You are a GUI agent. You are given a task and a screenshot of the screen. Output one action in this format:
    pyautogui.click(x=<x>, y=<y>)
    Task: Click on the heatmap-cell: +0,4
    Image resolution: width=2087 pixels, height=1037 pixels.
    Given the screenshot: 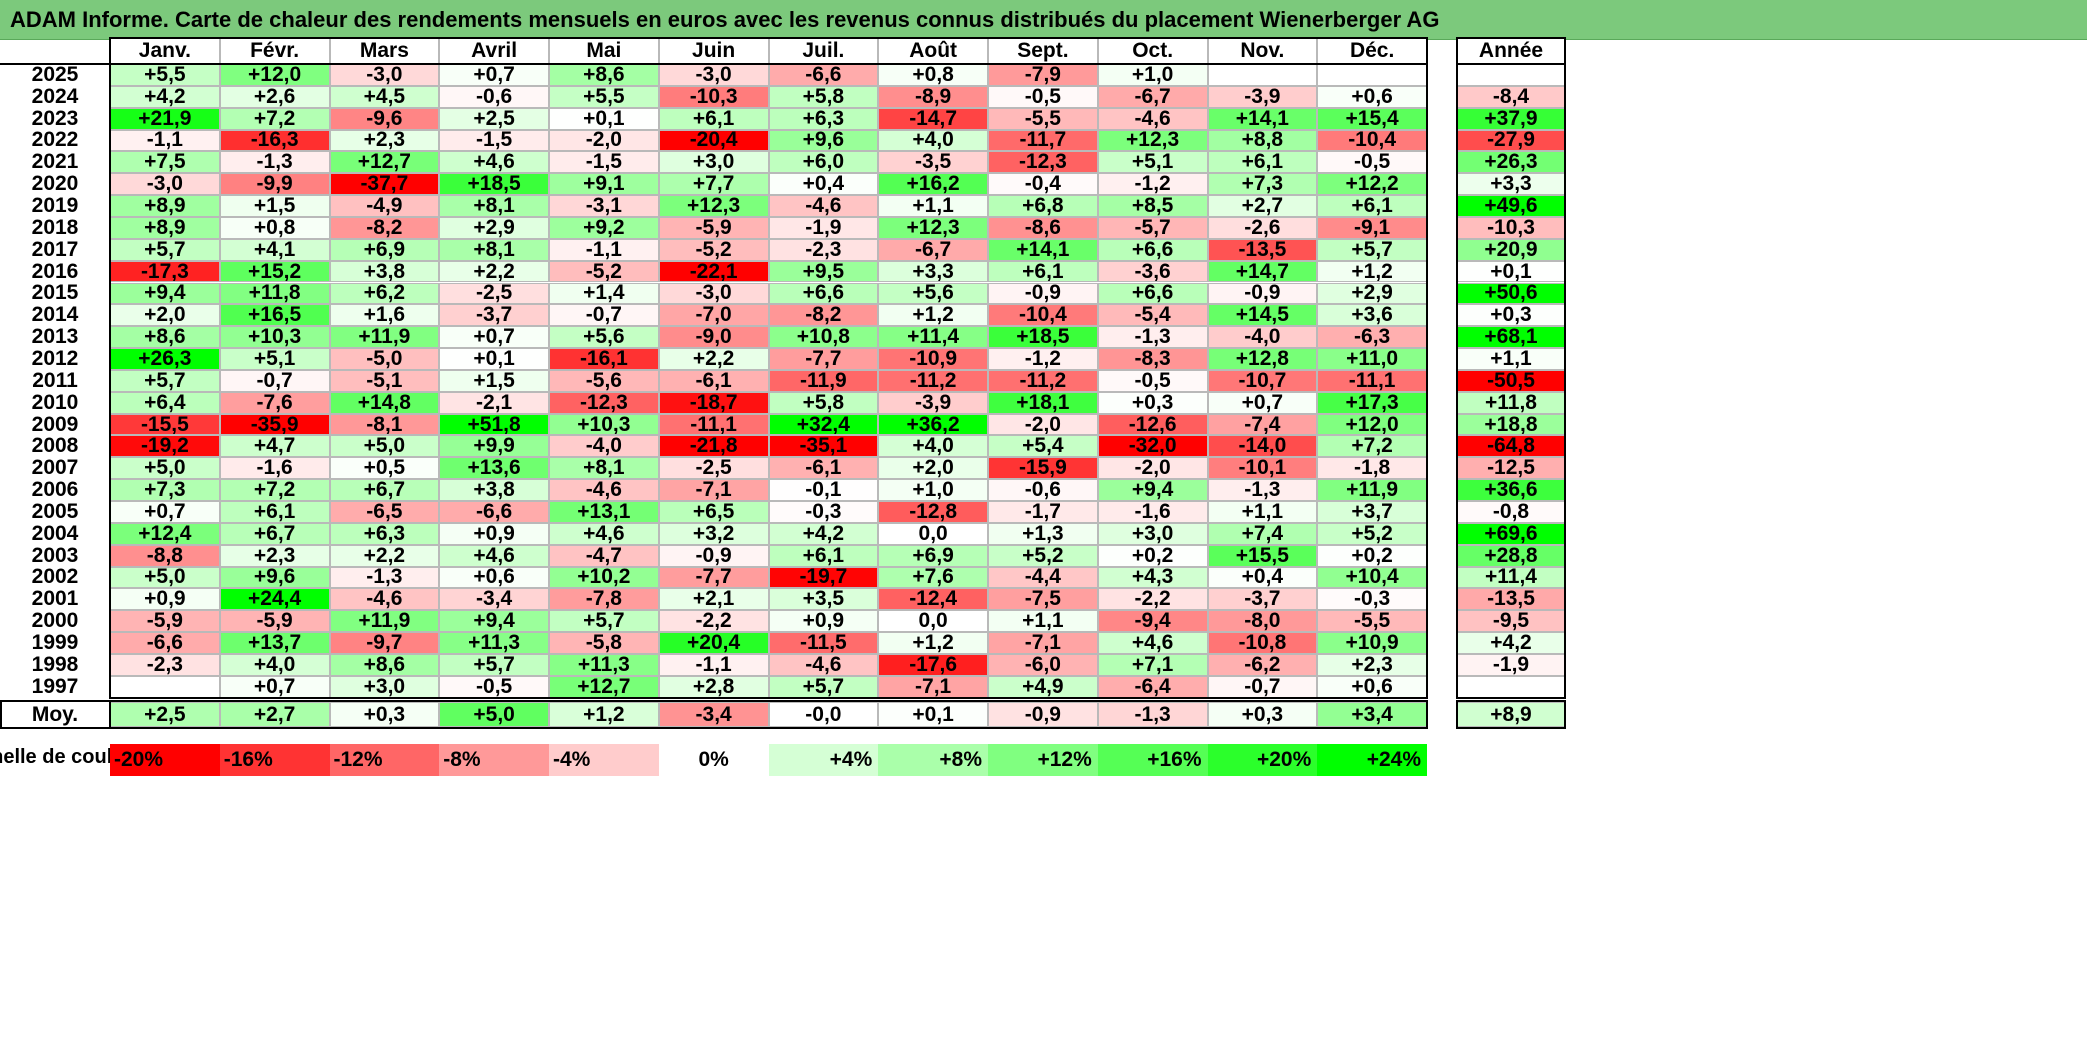 What is the action you would take?
    pyautogui.click(x=1262, y=577)
    